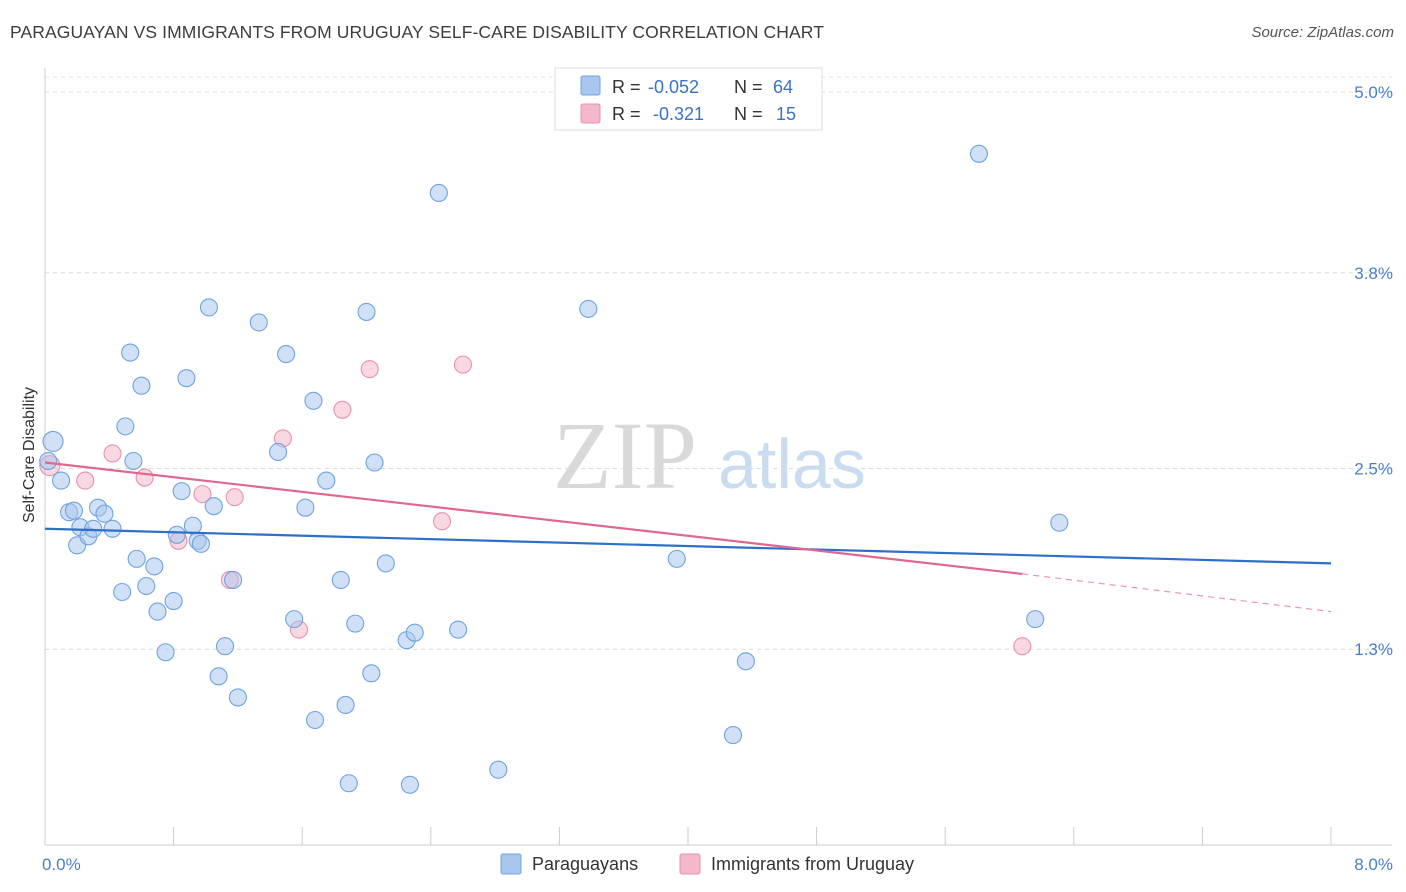  What do you see at coordinates (1373, 649) in the screenshot?
I see `y-tick-label: 1.3%` at bounding box center [1373, 649].